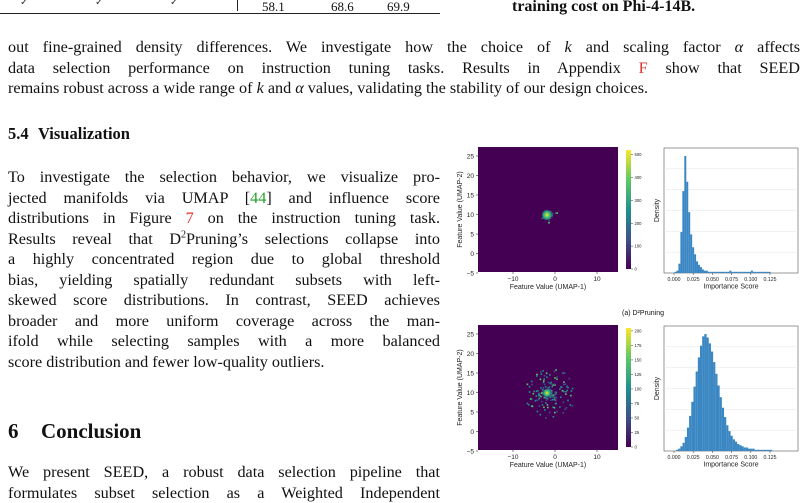 This screenshot has width=806, height=503. What do you see at coordinates (460, 209) in the screenshot?
I see `umap-ylabel: Feature Value (UMAP-2)` at bounding box center [460, 209].